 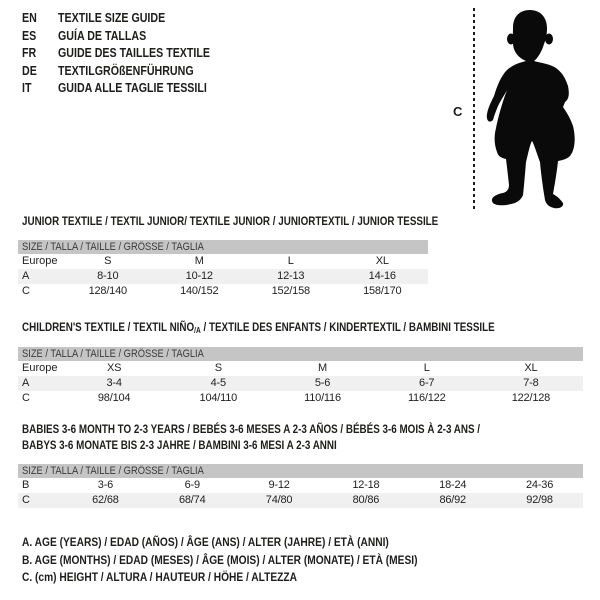 I want to click on height-cell: 92/98, so click(x=539, y=500).